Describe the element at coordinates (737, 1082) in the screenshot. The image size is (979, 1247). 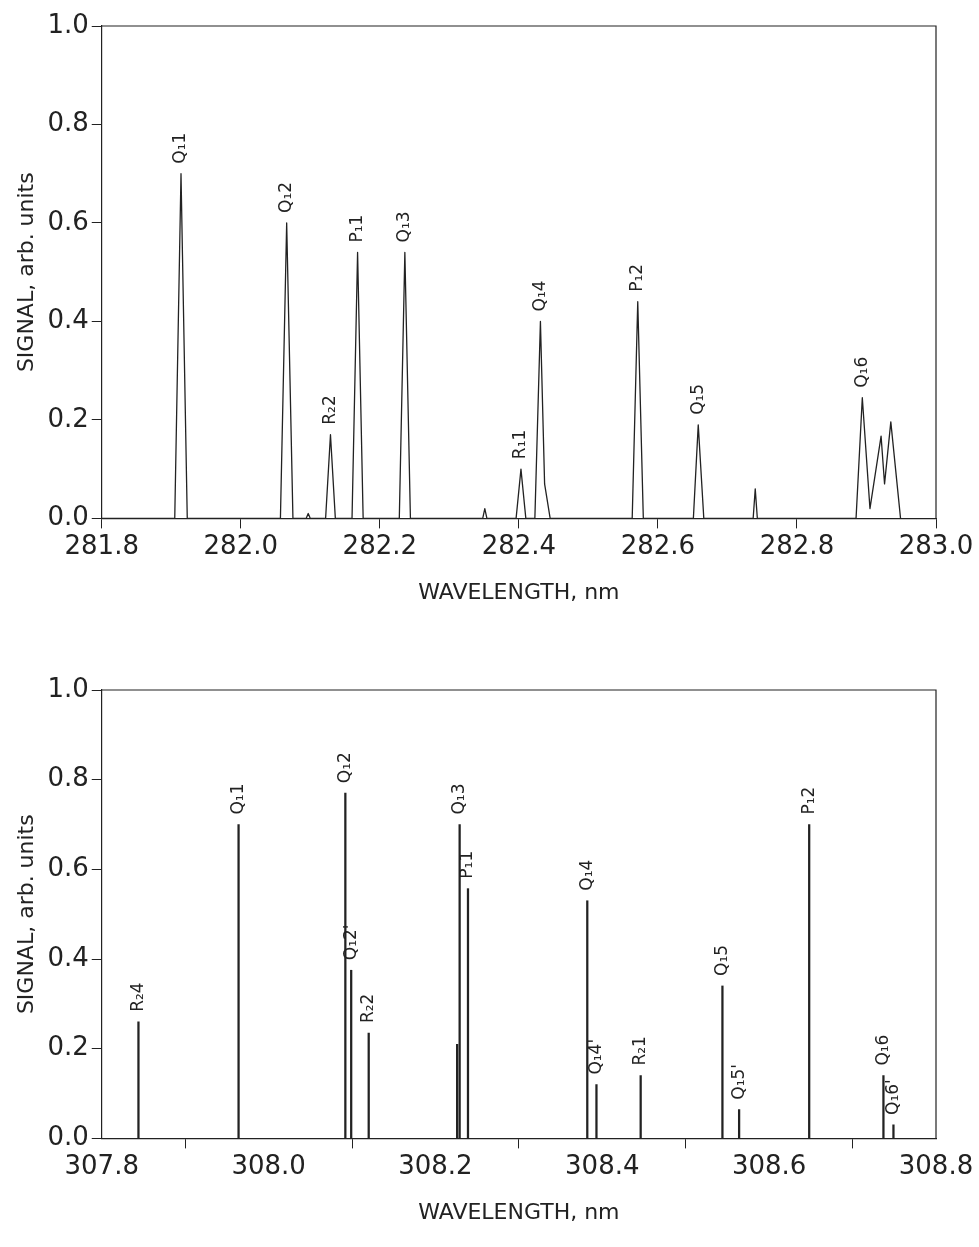
I see `annotation: Q₁5'` at that location.